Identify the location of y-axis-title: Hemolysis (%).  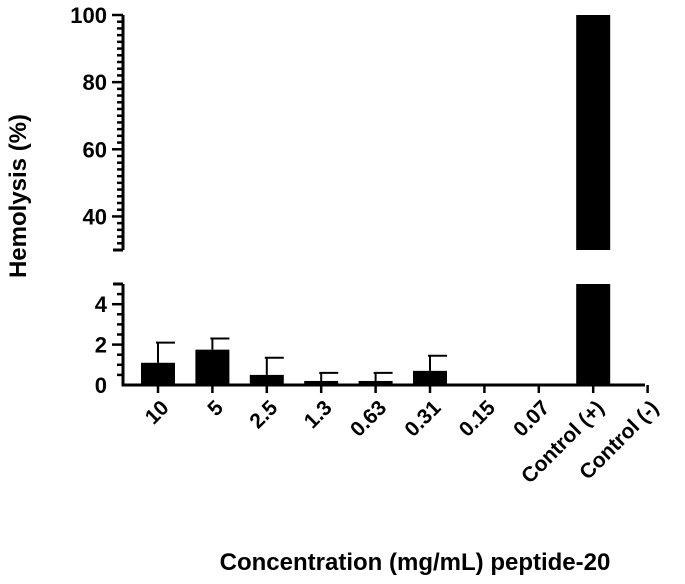
(18, 196).